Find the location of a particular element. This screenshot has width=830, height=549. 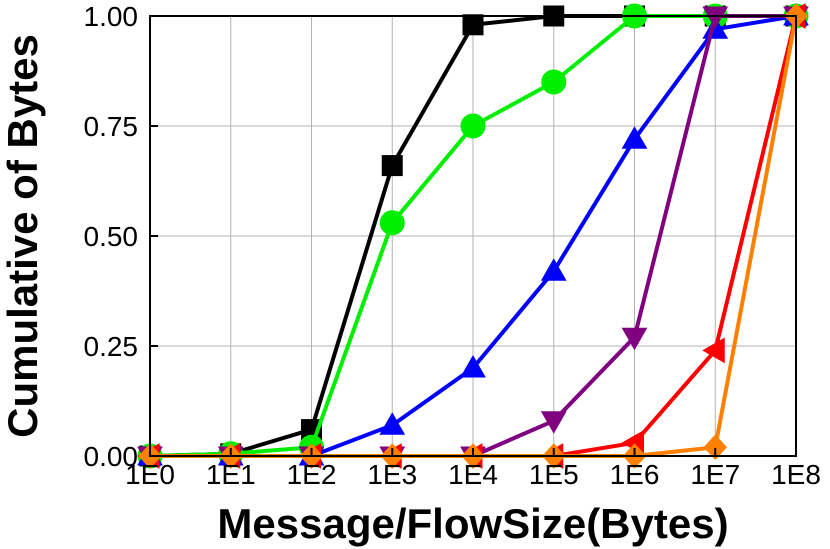

x-tick-label: 1E0 is located at coordinates (150, 474).